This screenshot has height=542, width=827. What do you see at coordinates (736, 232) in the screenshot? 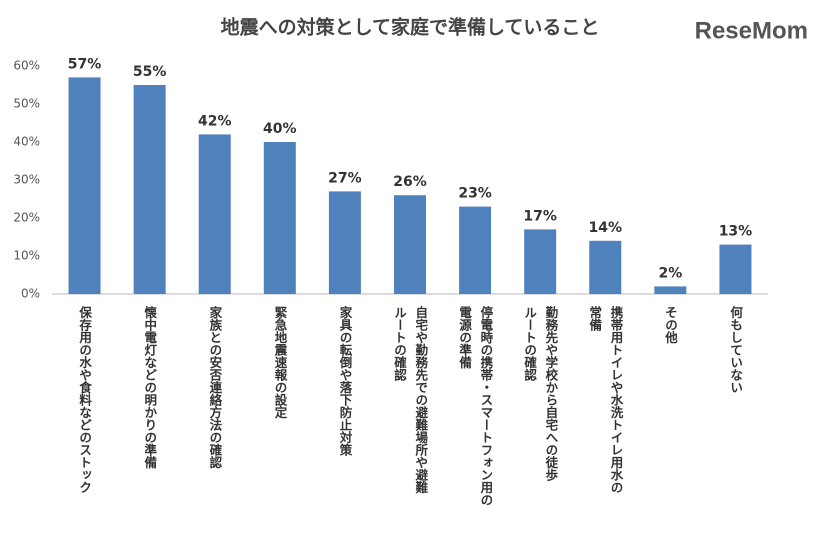
I see `value-label: 13%` at bounding box center [736, 232].